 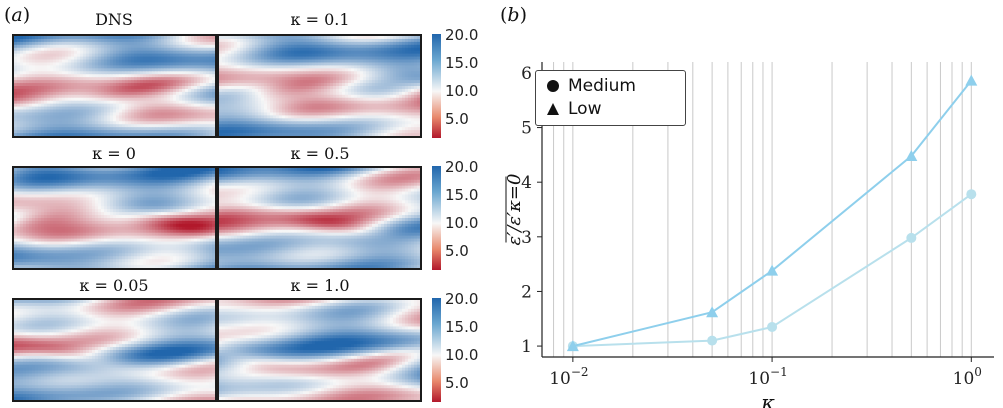 I want to click on circle-marker-icon, so click(x=553, y=86).